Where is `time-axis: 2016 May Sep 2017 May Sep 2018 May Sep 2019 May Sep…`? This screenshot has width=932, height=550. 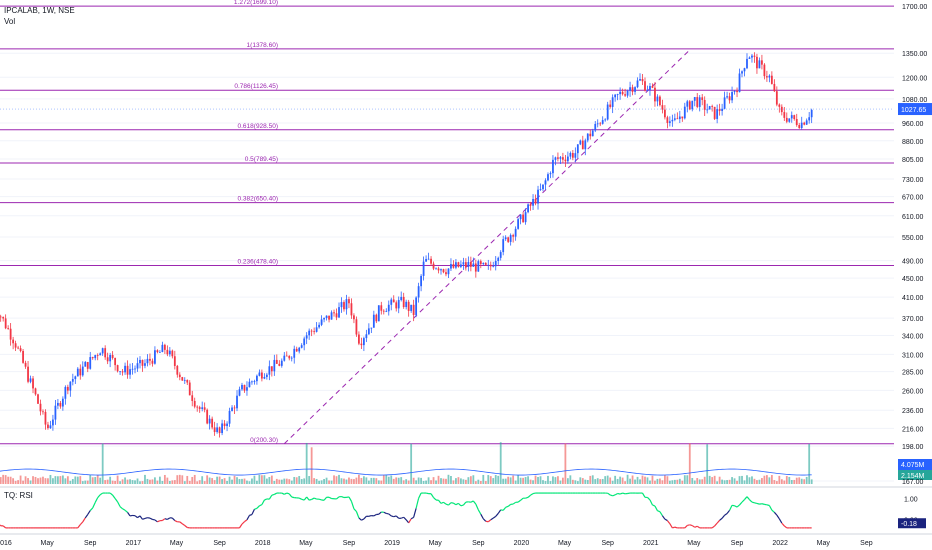
time-axis: 2016 May Sep 2017 May Sep 2018 May Sep 2019 May Sep… is located at coordinates (466, 540).